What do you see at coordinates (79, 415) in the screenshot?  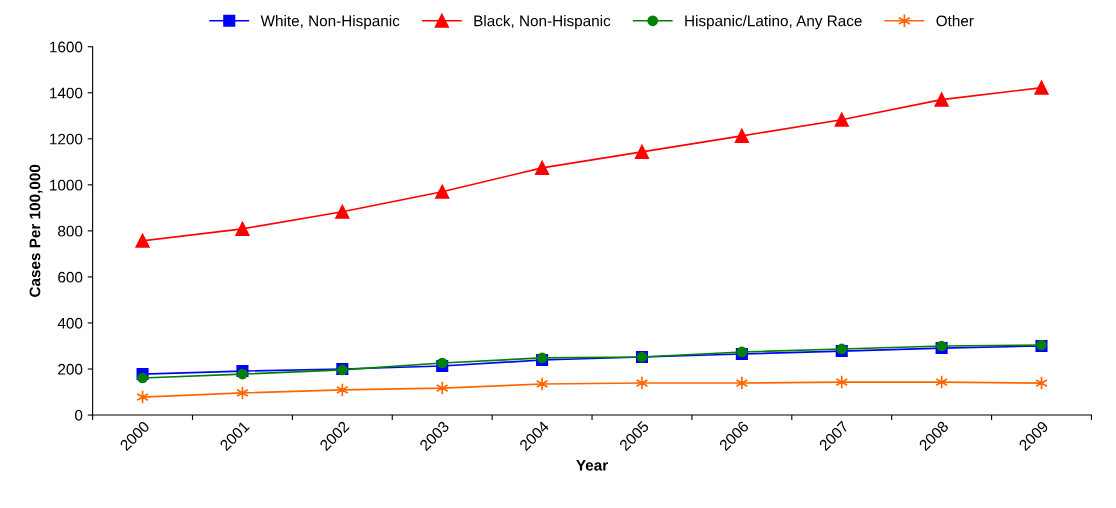 I see `y-tick-label: 0` at bounding box center [79, 415].